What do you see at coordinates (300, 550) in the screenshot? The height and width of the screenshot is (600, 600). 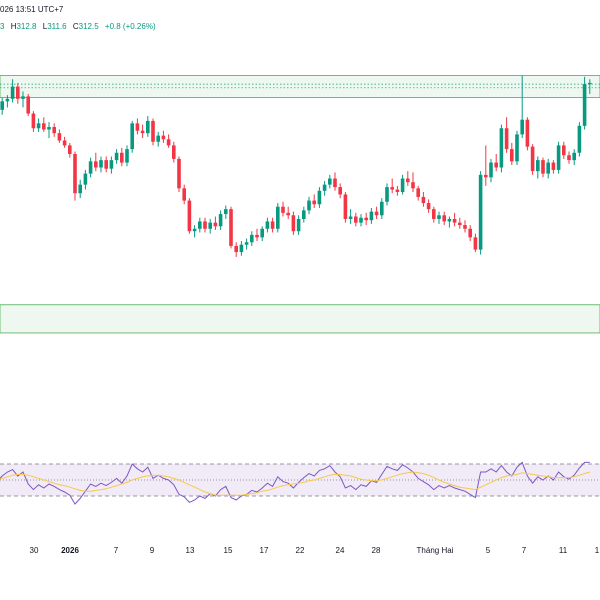 I see `x-tick-label: 22` at bounding box center [300, 550].